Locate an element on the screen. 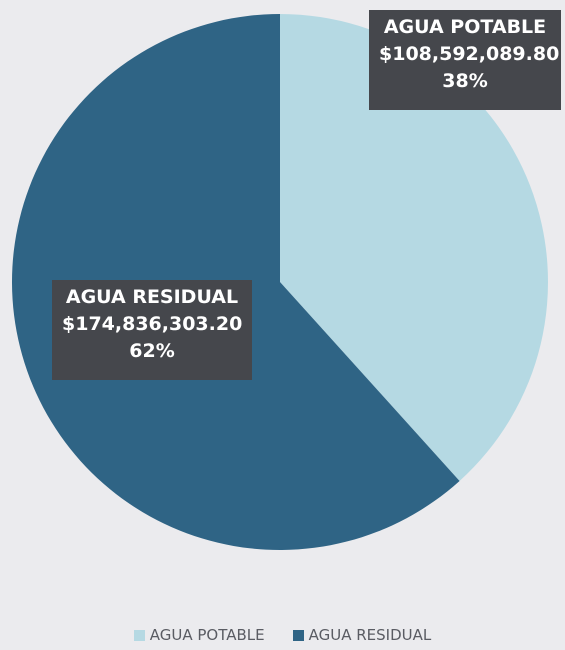  data-label-agua-potable: AGUA POTABLE $108,592,089.80 38% is located at coordinates (465, 60).